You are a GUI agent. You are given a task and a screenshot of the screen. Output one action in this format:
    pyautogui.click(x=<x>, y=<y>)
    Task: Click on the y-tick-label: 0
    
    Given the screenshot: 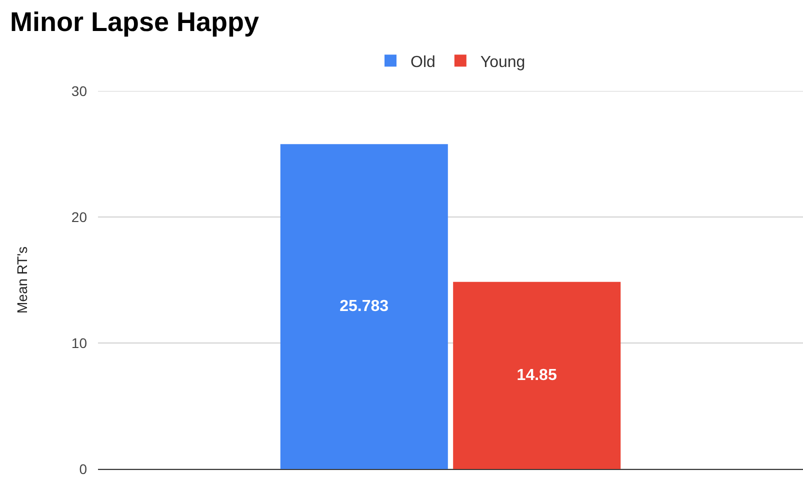 What is the action you would take?
    pyautogui.click(x=83, y=468)
    